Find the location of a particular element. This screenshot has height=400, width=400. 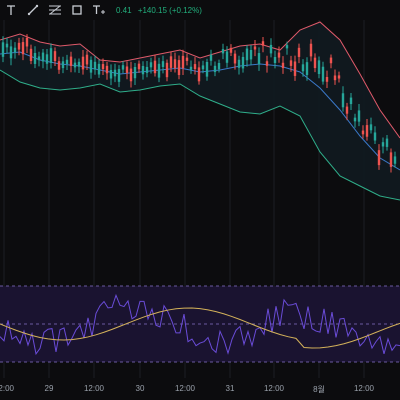

fib-retracement-icon is located at coordinates (55, 10).